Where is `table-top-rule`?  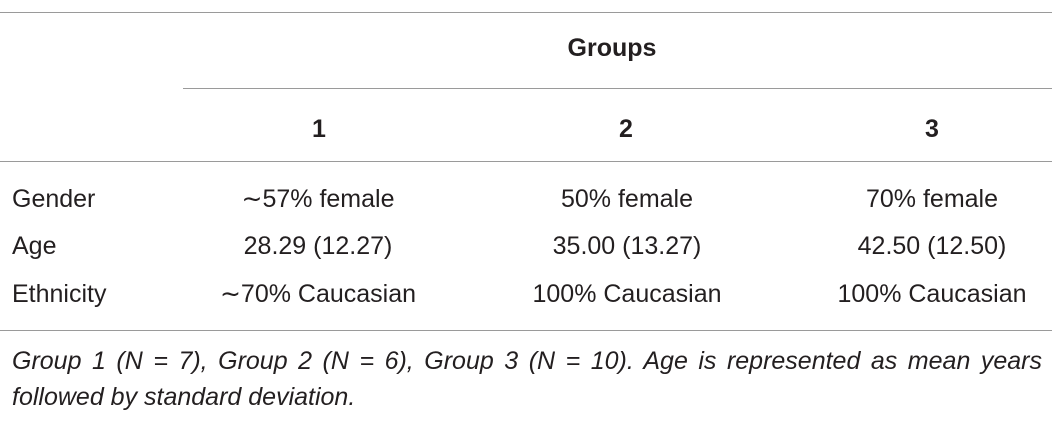 table-top-rule is located at coordinates (526, 12).